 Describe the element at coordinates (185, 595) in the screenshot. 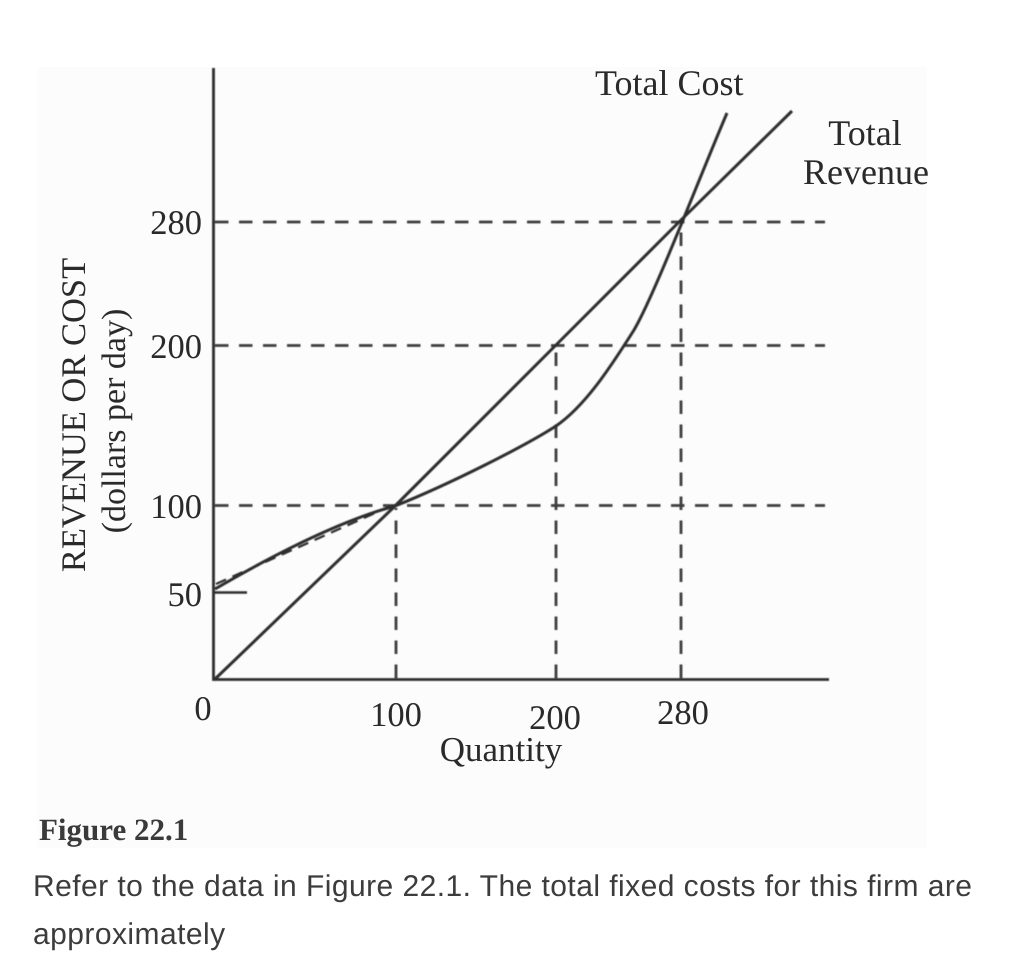

I see `svg-text: 50` at that location.